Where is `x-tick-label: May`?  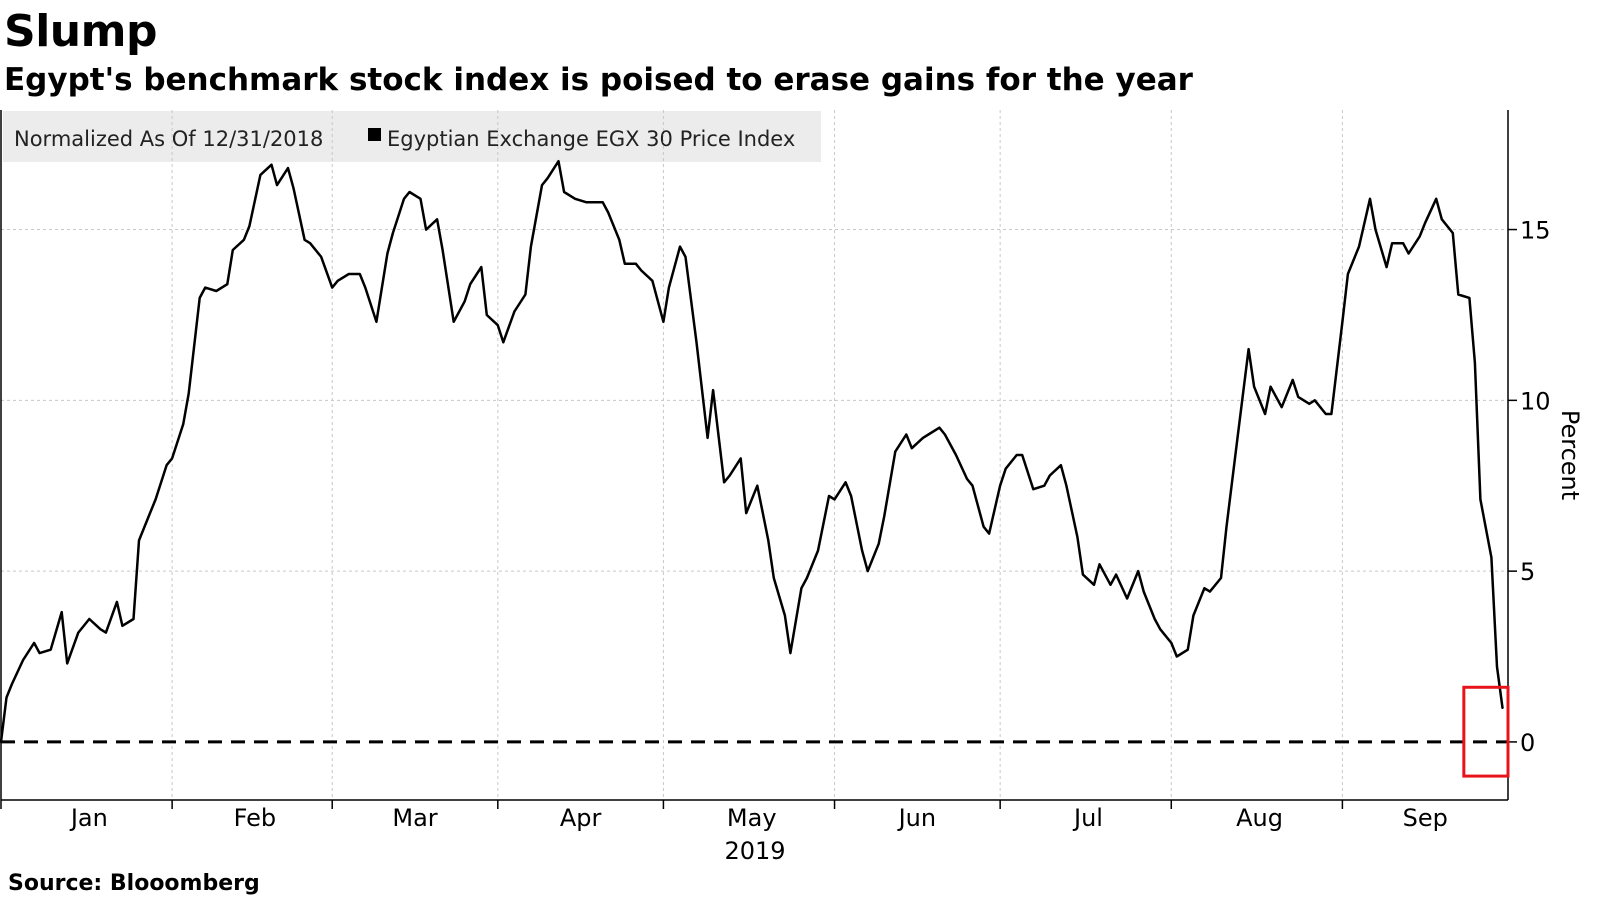
x-tick-label: May is located at coordinates (752, 818).